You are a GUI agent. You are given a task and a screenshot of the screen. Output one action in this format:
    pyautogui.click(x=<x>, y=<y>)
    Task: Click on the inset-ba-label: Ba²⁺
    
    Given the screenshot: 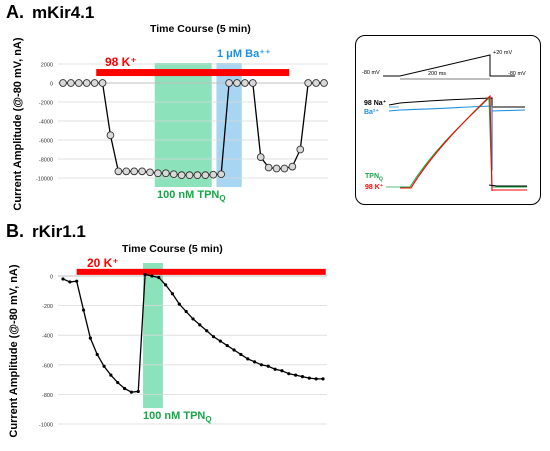 What is the action you would take?
    pyautogui.click(x=371, y=112)
    